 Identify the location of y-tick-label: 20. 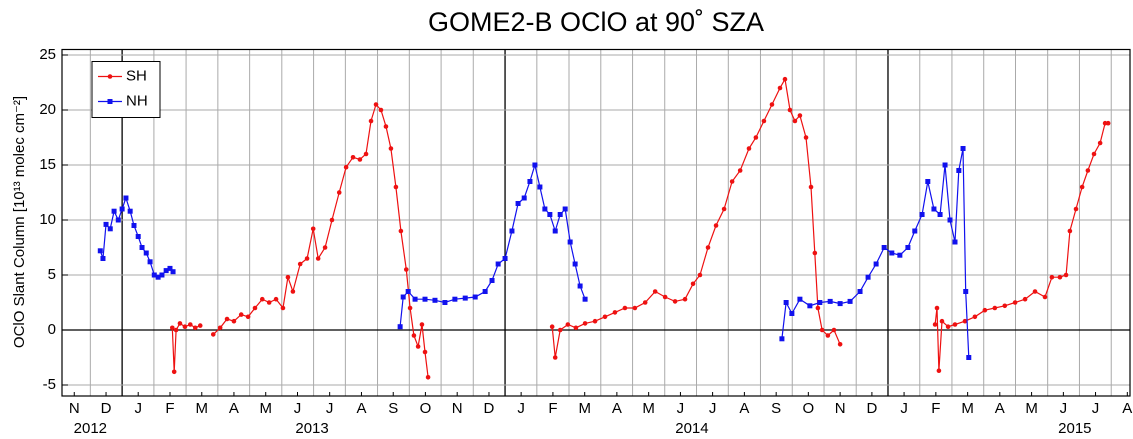
(47, 109).